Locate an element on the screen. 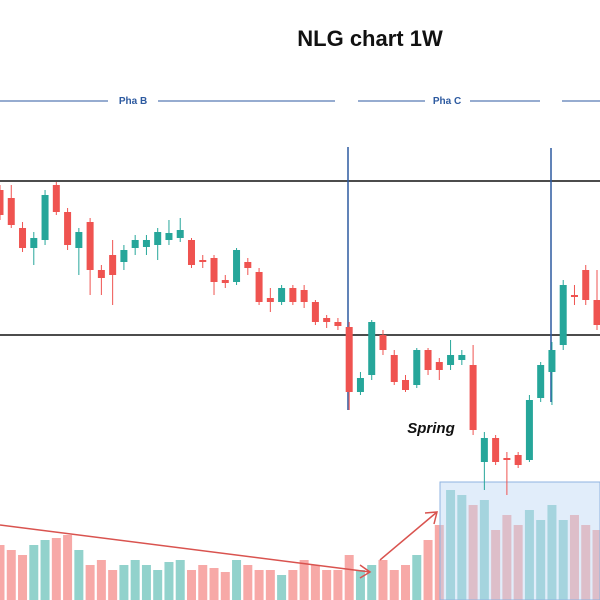 The width and height of the screenshot is (600, 600). chart-title: NLG chart 1W is located at coordinates (370, 38).